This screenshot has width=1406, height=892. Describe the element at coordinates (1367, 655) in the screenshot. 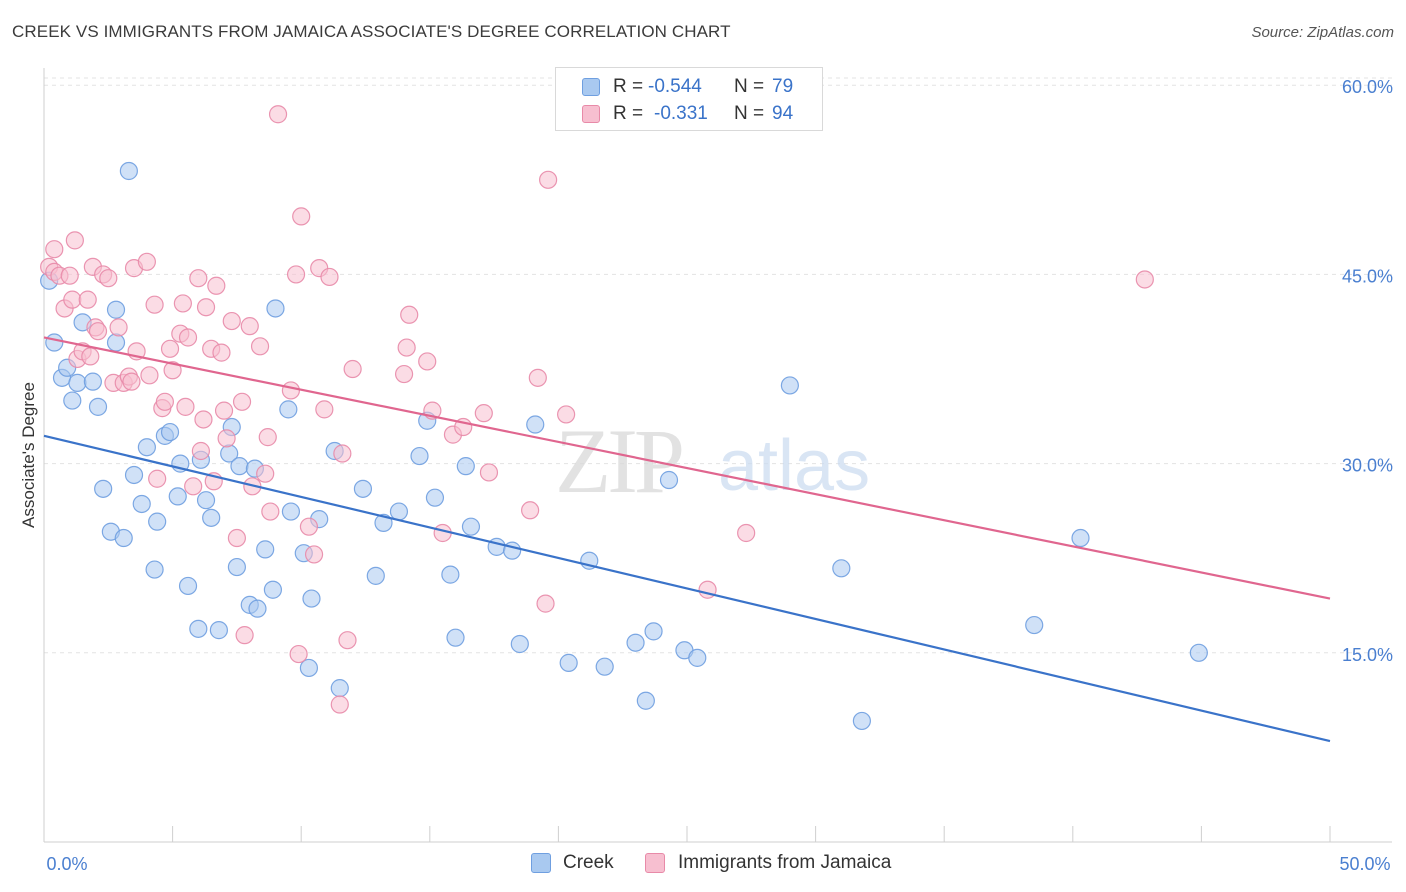

I see `y-tick-label: 15.0%` at that location.